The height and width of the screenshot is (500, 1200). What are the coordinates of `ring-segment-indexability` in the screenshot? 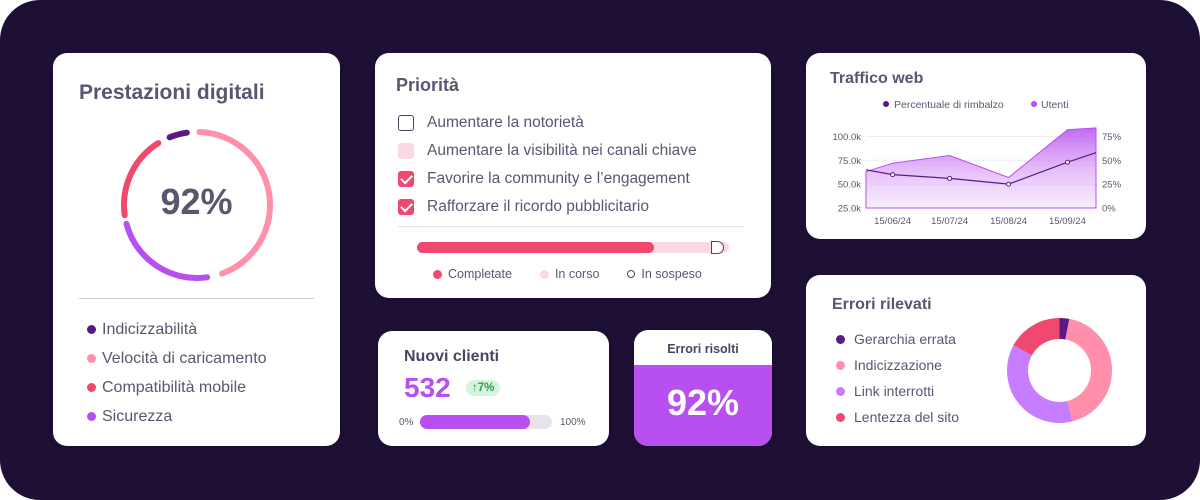 It's located at (178, 135).